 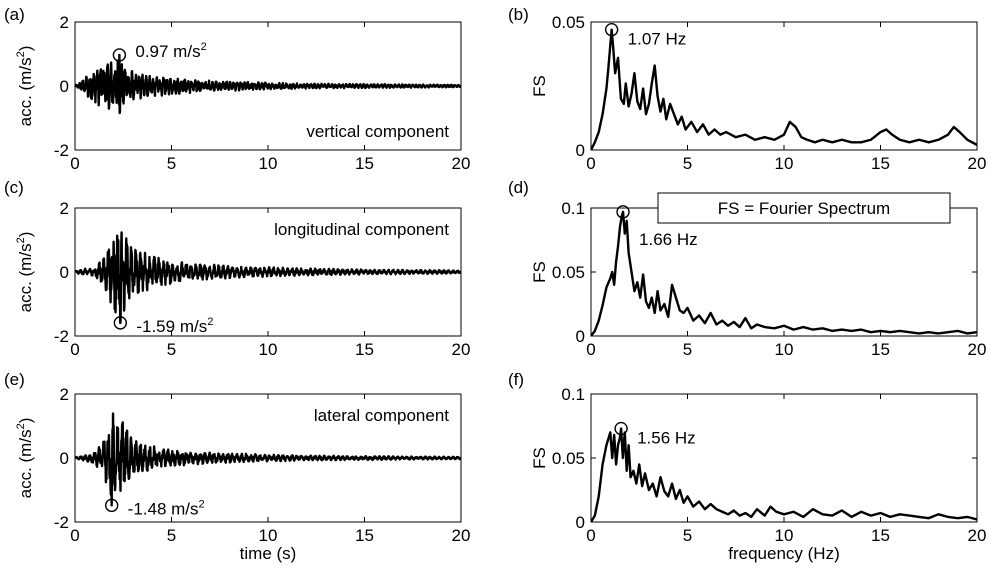 I want to click on panel-d-xtick-label: 5, so click(x=687, y=349).